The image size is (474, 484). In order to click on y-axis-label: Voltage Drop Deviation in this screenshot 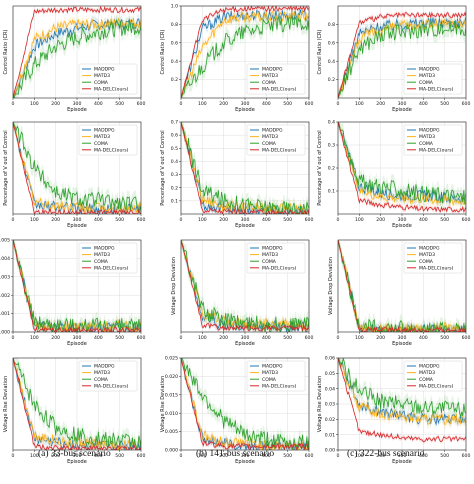, I will do `click(331, 286)`.